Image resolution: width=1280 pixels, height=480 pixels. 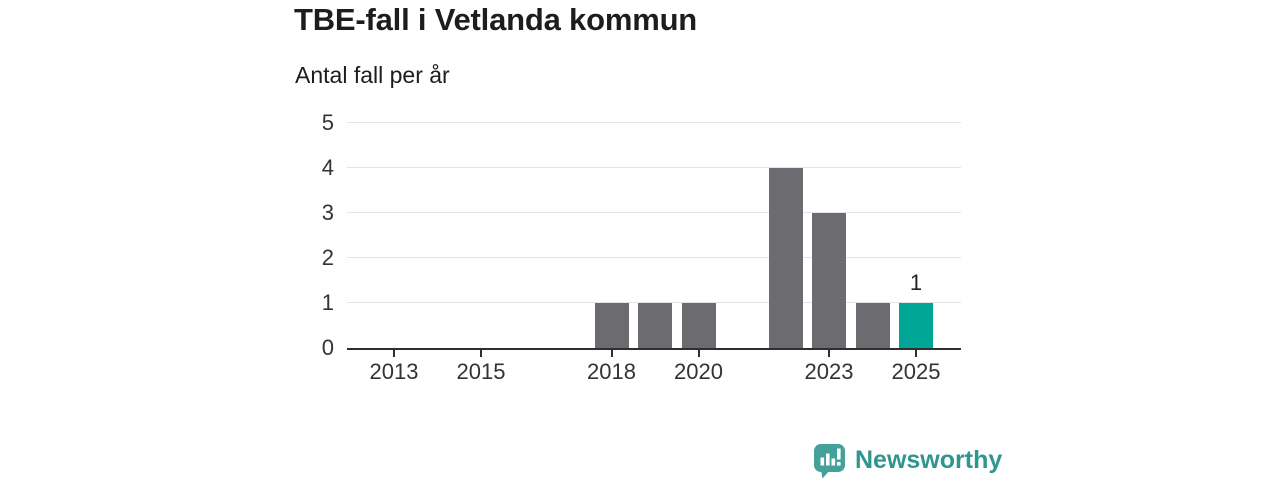 What do you see at coordinates (916, 371) in the screenshot?
I see `x-axis-label: 2025` at bounding box center [916, 371].